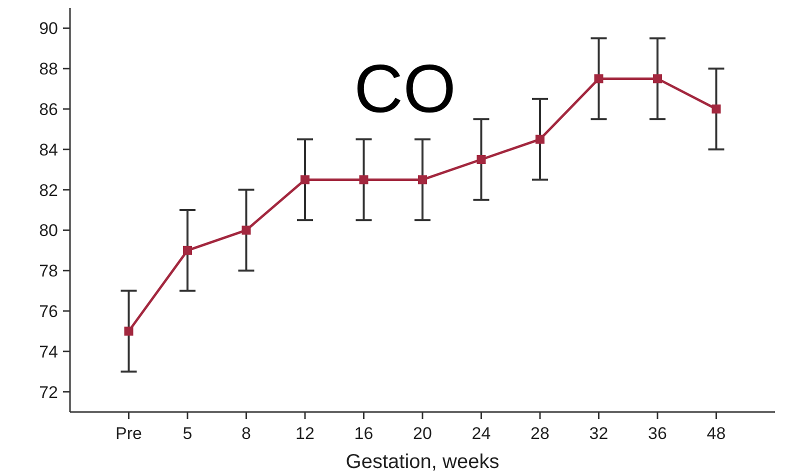 The image size is (786, 476). Describe the element at coordinates (48, 190) in the screenshot. I see `y-tick-label: 82` at that location.